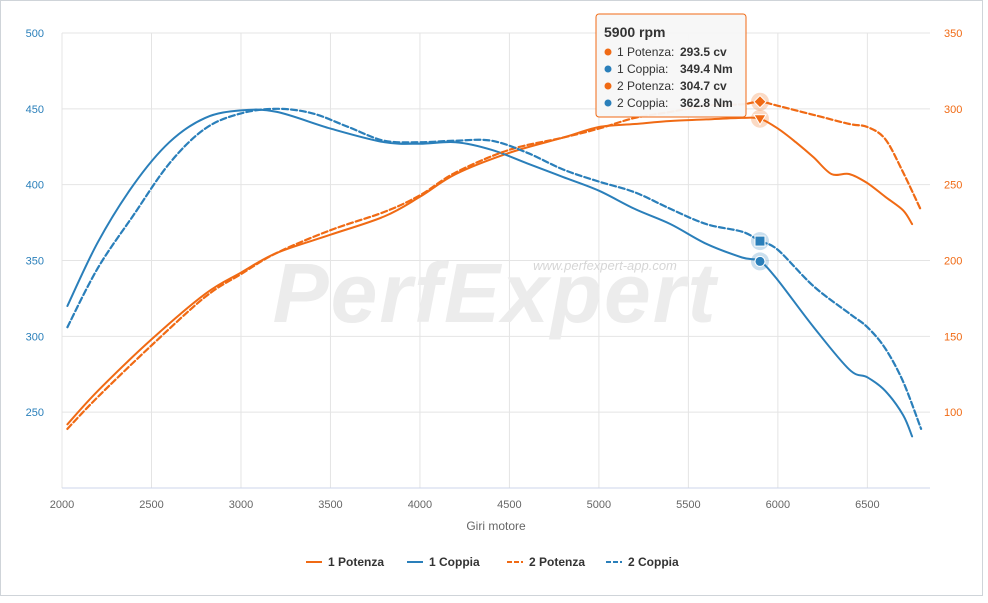 The image size is (988, 603). Describe the element at coordinates (62, 505) in the screenshot. I see `x-tick-label: 2000` at that location.